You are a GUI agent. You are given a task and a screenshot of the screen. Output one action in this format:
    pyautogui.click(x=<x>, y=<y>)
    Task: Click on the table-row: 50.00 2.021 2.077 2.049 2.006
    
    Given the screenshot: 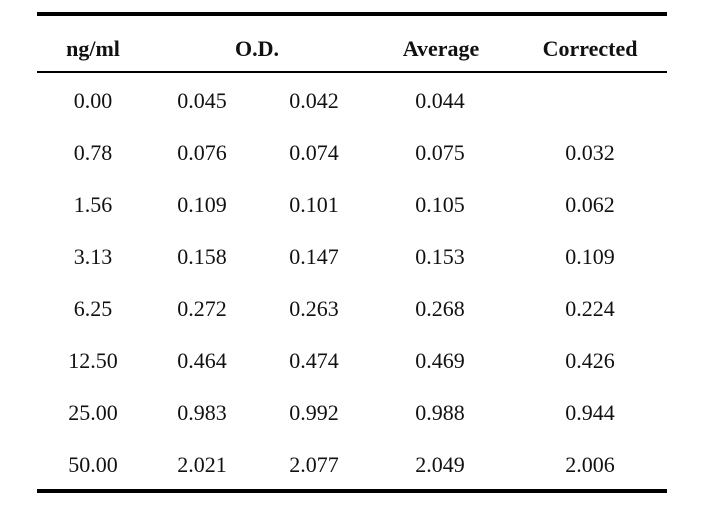 What is the action you would take?
    pyautogui.click(x=351, y=478)
    